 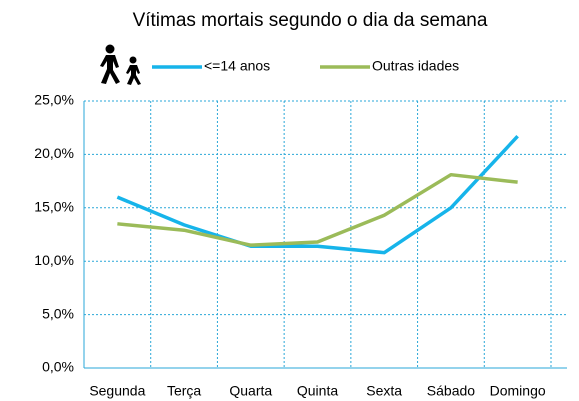 What do you see at coordinates (54, 260) in the screenshot?
I see `y-tick-label: 10,0%` at bounding box center [54, 260].